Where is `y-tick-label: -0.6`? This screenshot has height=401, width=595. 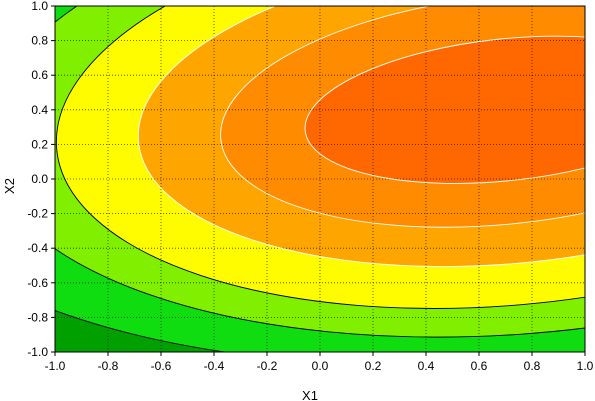 y-tick-label: -0.6 is located at coordinates (37, 283).